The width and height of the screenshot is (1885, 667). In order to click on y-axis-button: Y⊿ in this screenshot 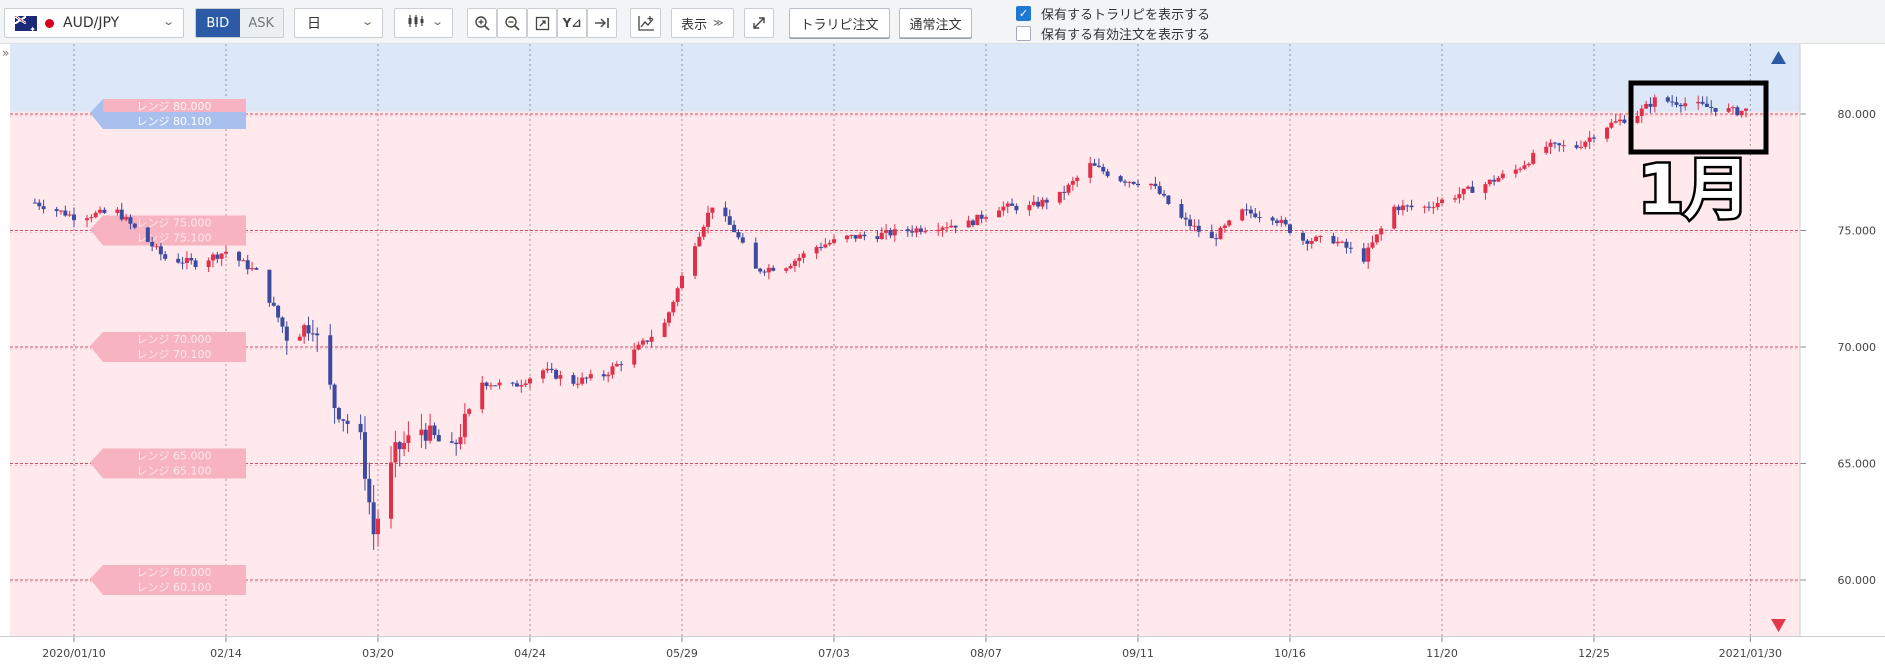, I will do `click(572, 23)`.